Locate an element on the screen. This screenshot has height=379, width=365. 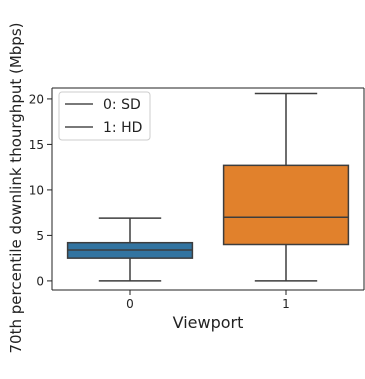
legend-label-sd: 0: SD is located at coordinates (122, 105).